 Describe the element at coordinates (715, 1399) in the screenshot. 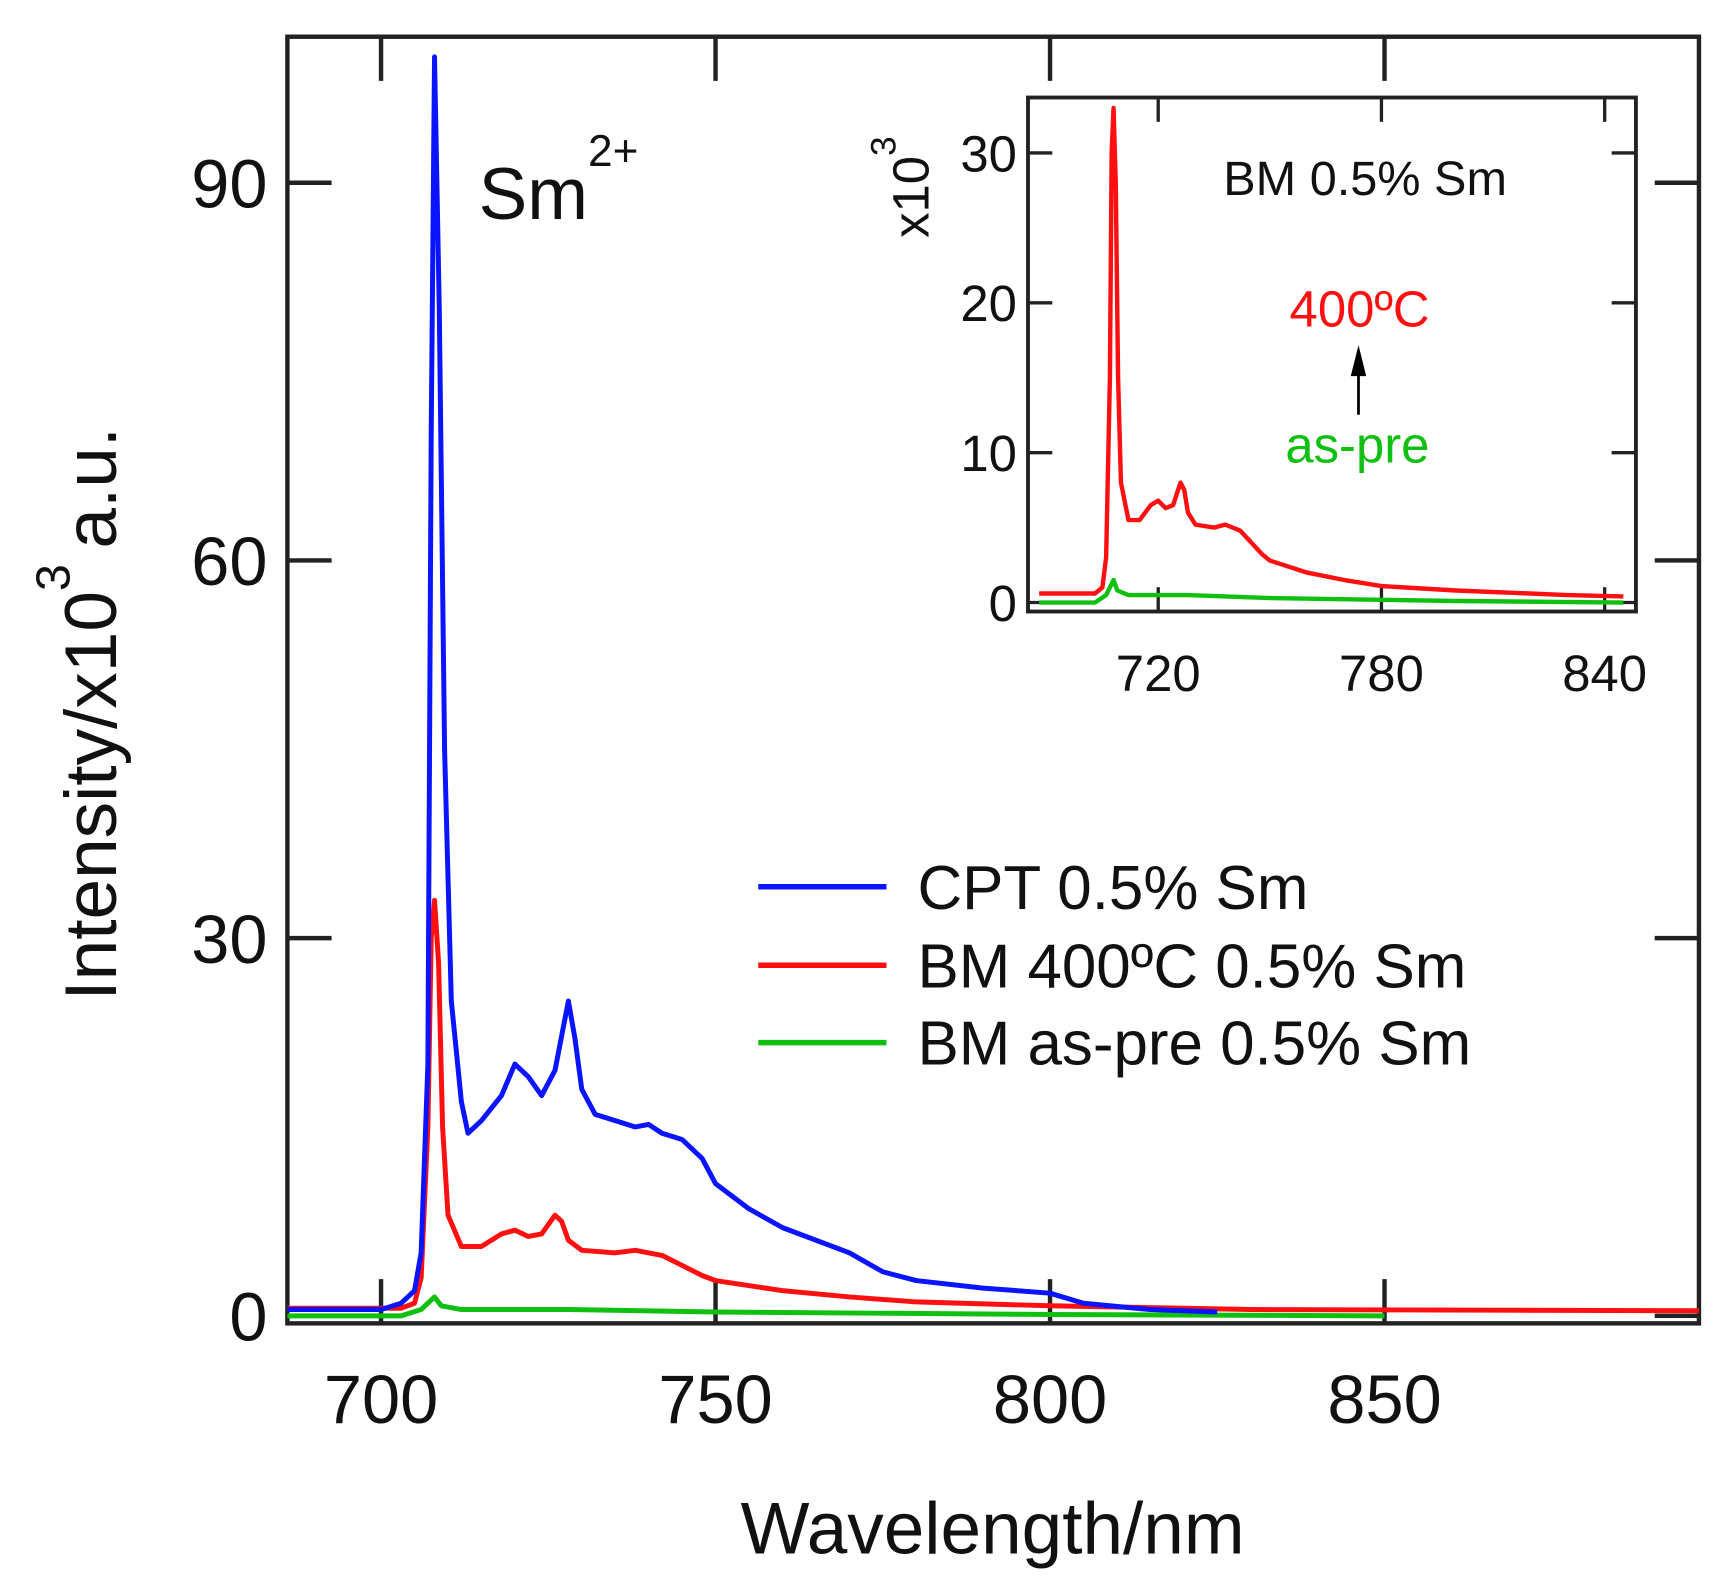

I see `main-x-tick-label: 750` at that location.